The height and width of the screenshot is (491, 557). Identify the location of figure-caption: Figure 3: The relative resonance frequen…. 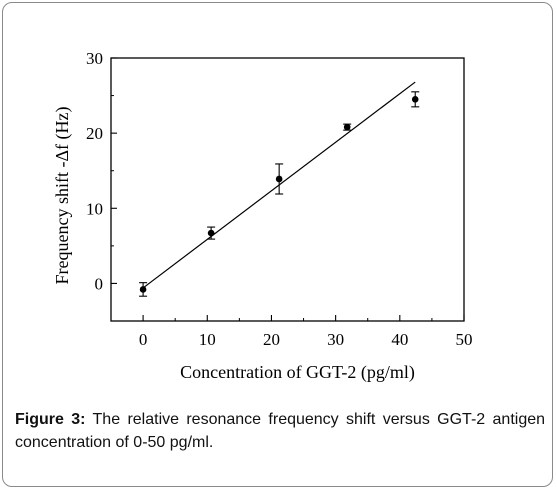
(280, 431).